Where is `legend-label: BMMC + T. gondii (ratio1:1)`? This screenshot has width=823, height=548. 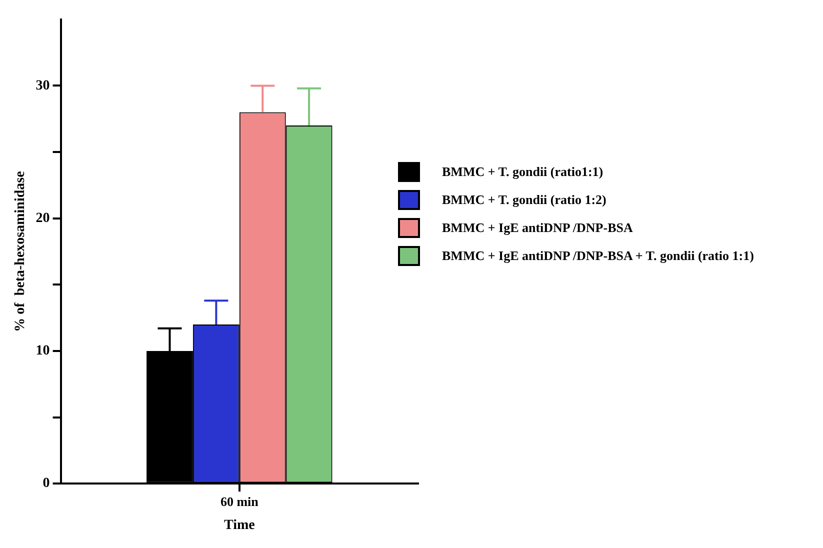
legend-label: BMMC + T. gondii (ratio1:1) is located at coordinates (523, 172).